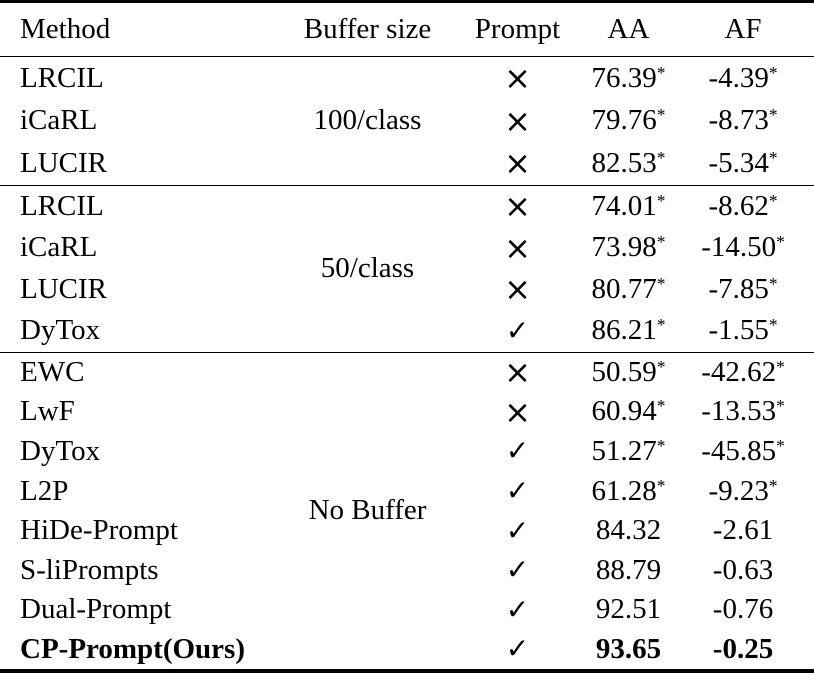 The width and height of the screenshot is (814, 679). I want to click on aa-number: 50.59, so click(624, 371).